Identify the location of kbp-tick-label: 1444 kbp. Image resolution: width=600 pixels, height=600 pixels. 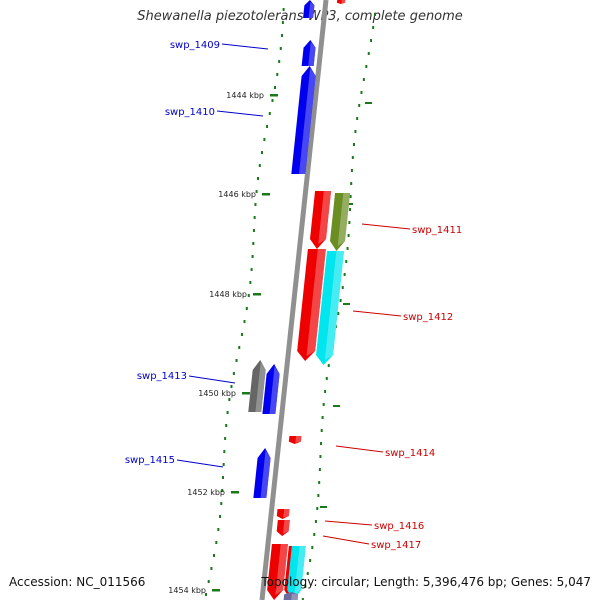
(245, 95).